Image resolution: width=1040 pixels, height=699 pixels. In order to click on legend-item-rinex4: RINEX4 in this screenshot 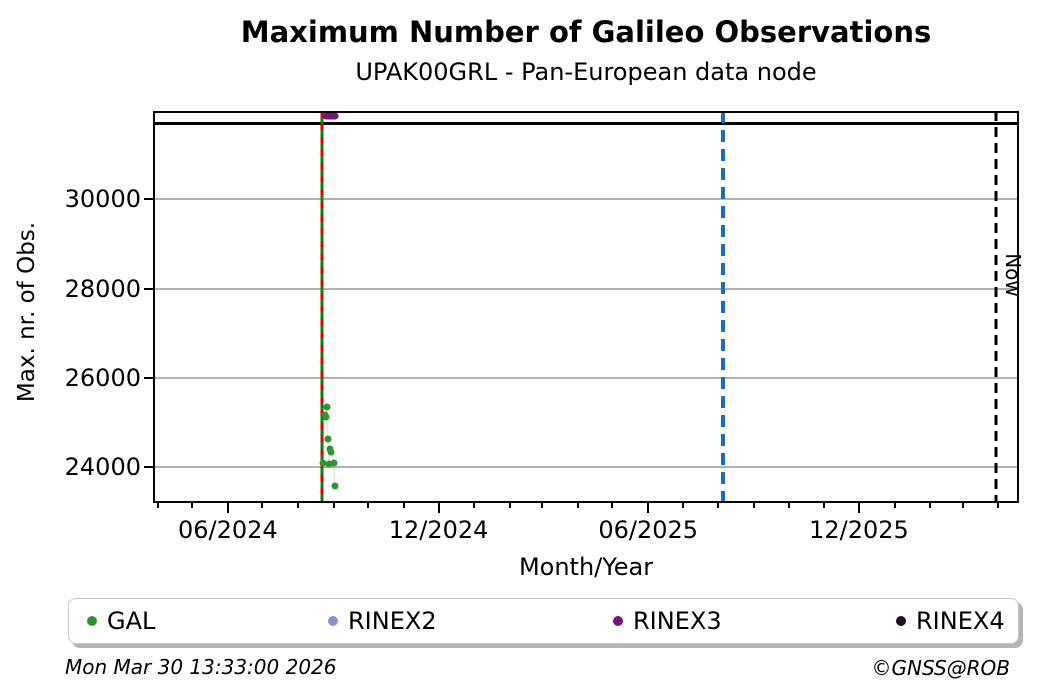, I will do `click(950, 621)`.